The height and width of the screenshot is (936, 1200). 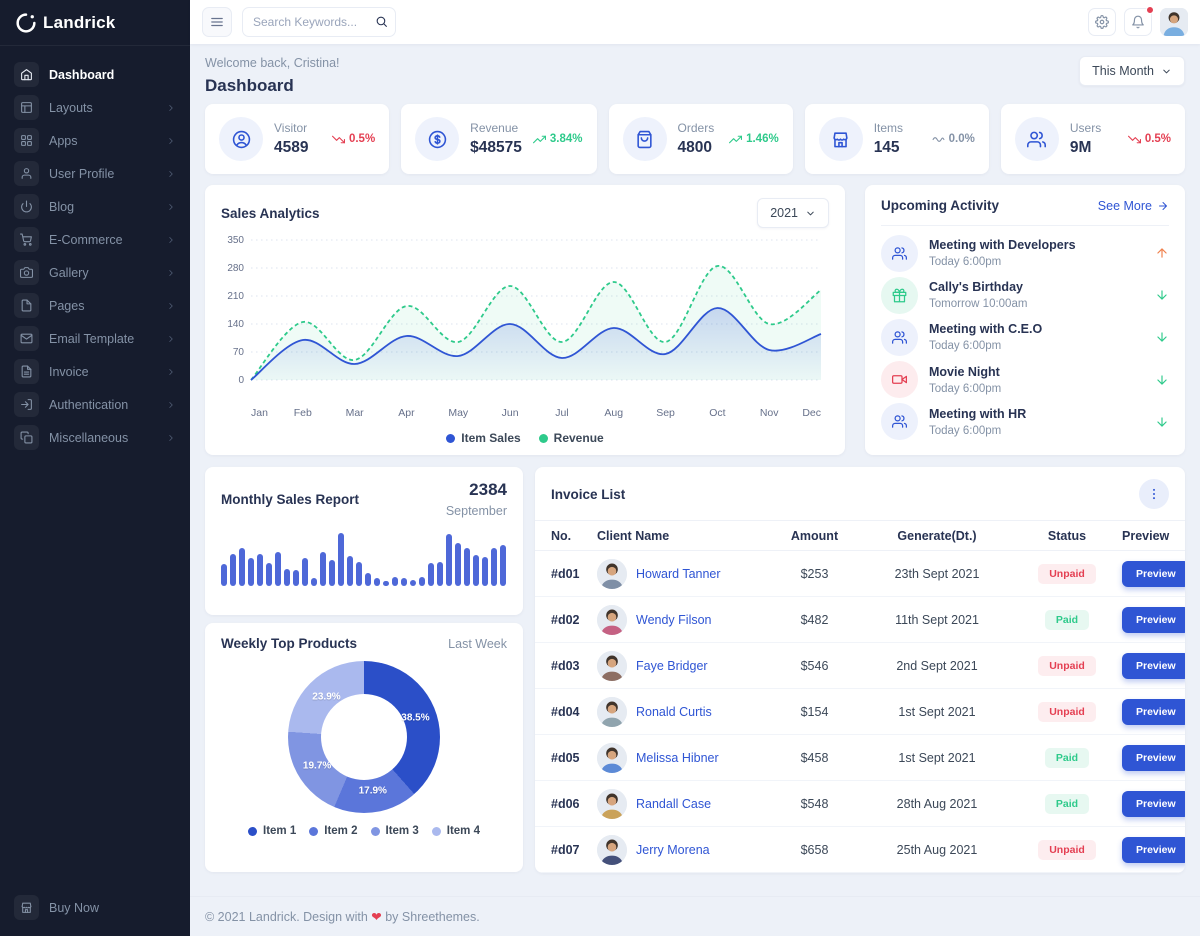 What do you see at coordinates (364, 737) in the screenshot?
I see `donut-hole` at bounding box center [364, 737].